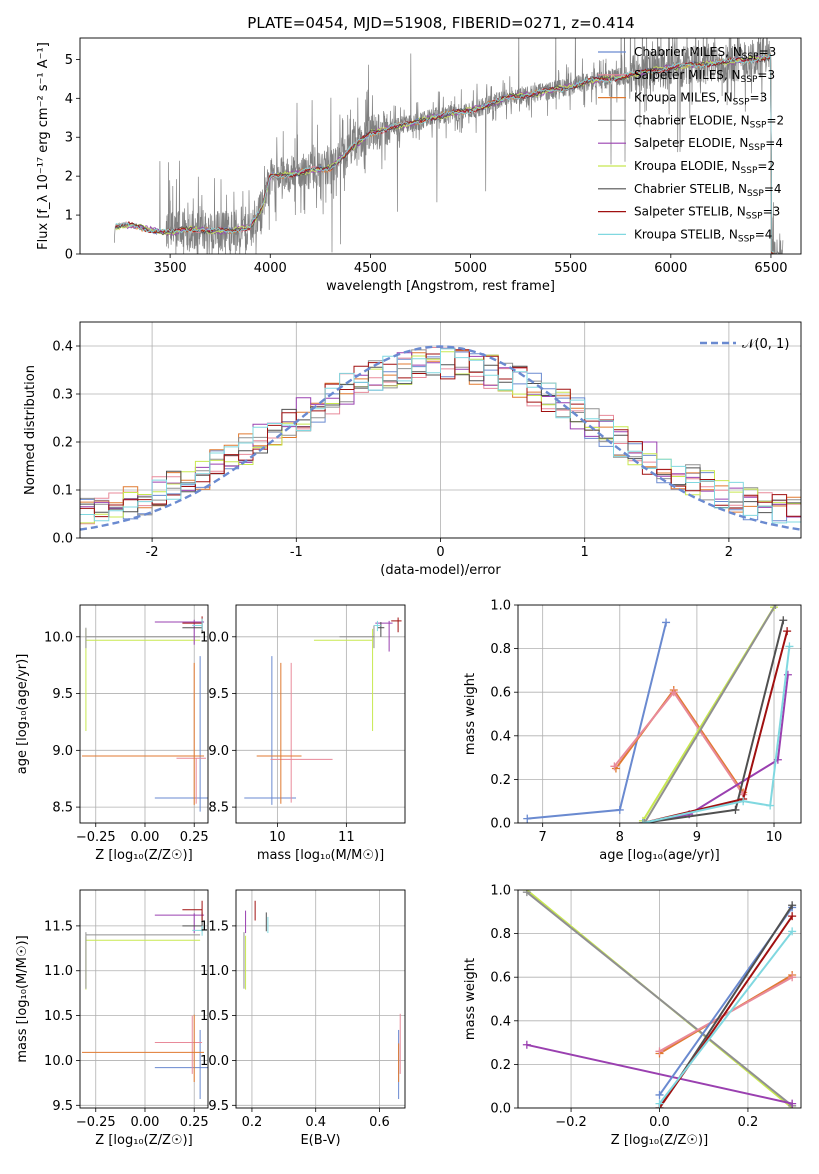 The width and height of the screenshot is (819, 1174). Describe the element at coordinates (62, 491) in the screenshot. I see `y-tick-label: 0.1` at that location.